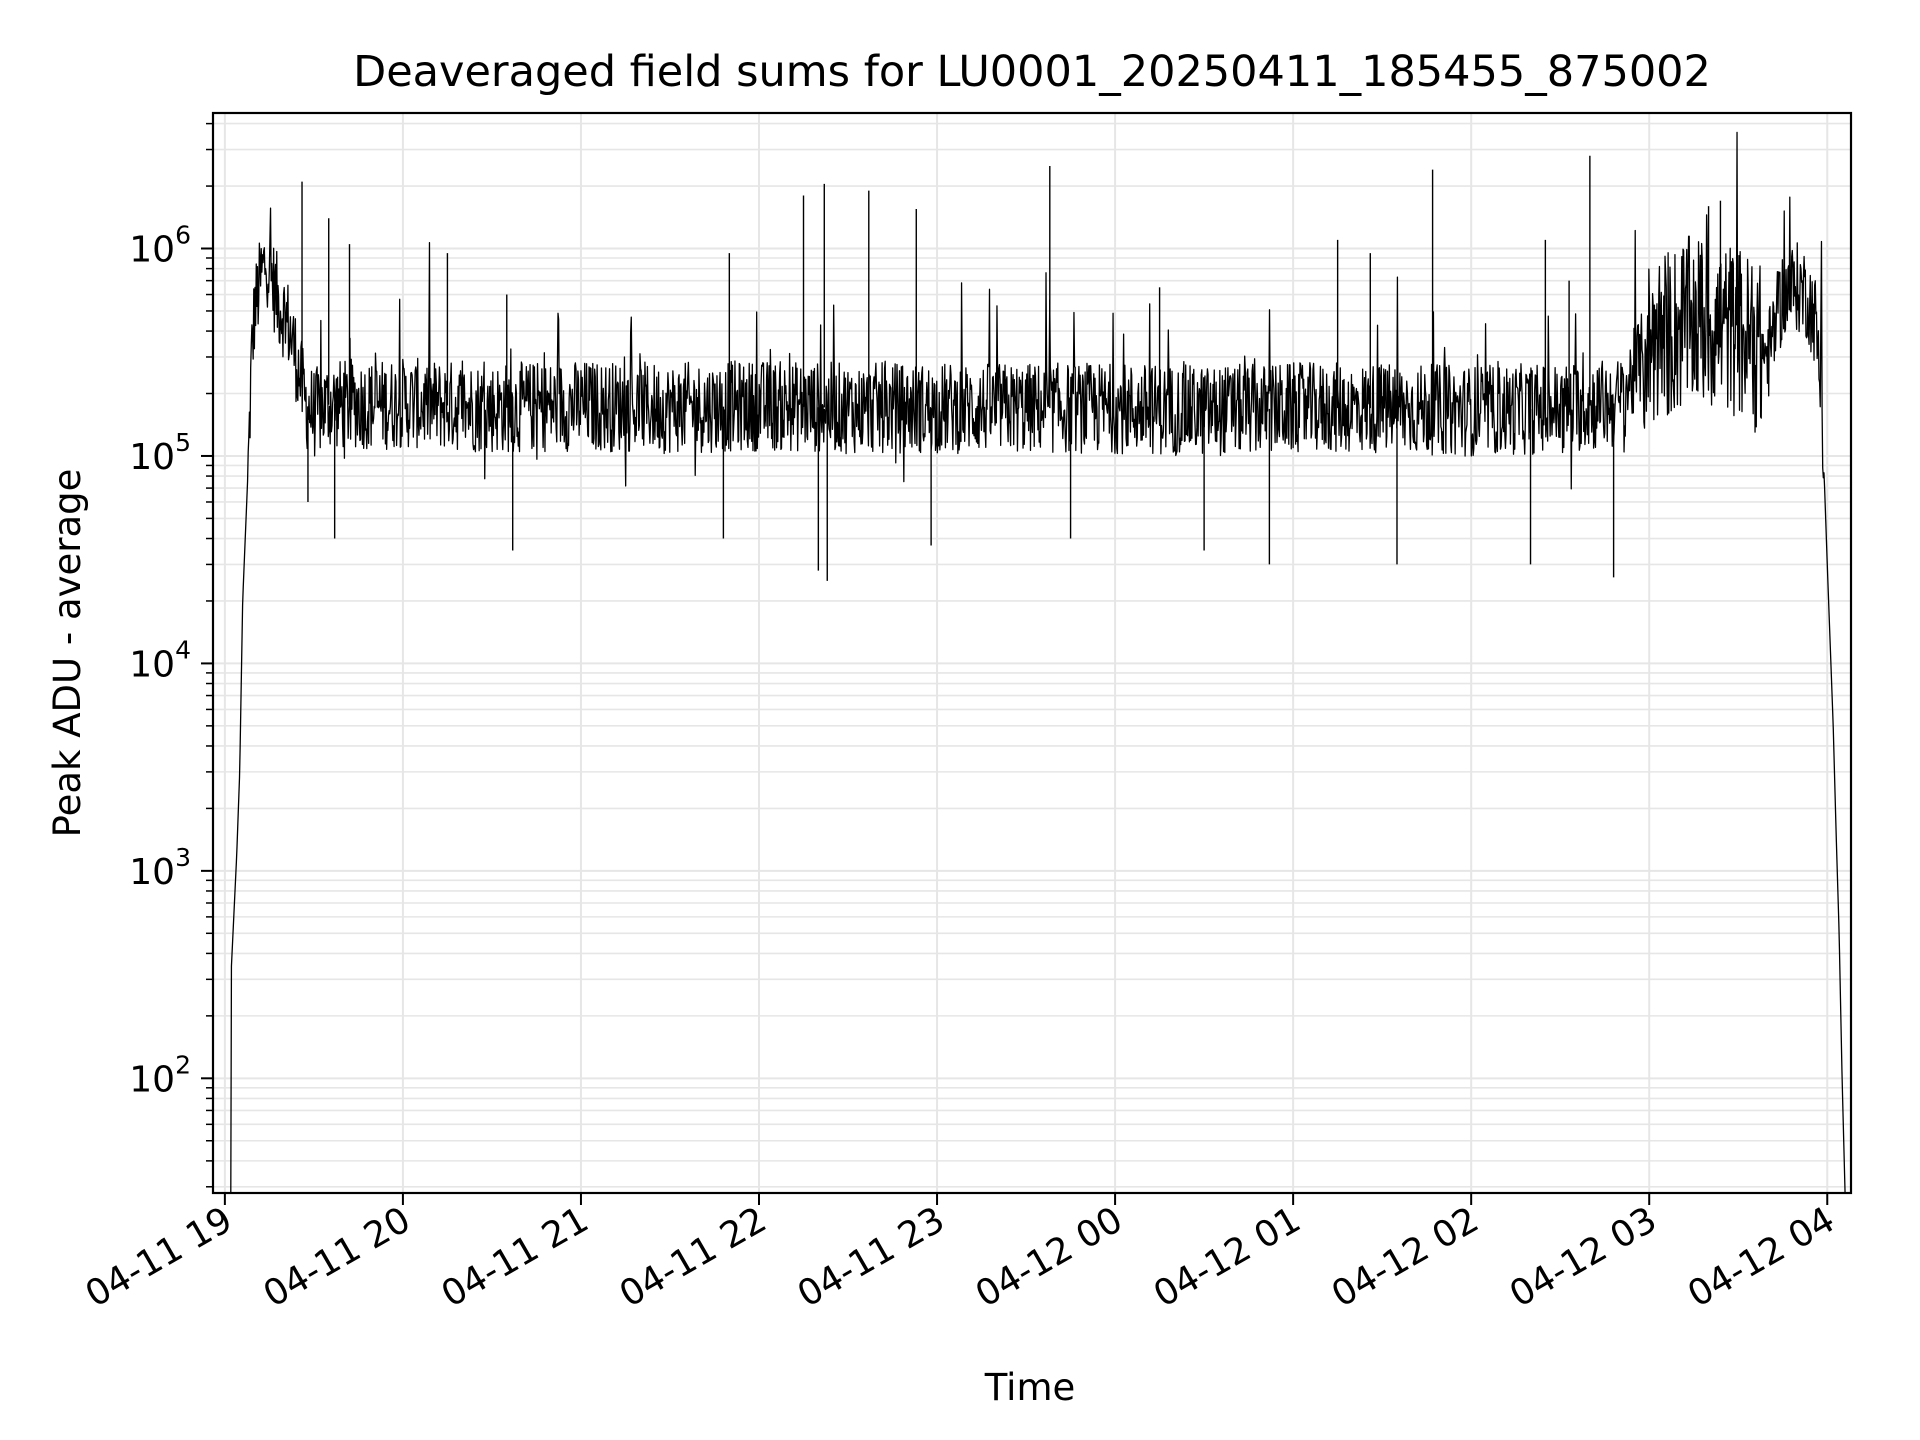  Describe the element at coordinates (1030, 1387) in the screenshot. I see `x-axis-label: Time` at that location.